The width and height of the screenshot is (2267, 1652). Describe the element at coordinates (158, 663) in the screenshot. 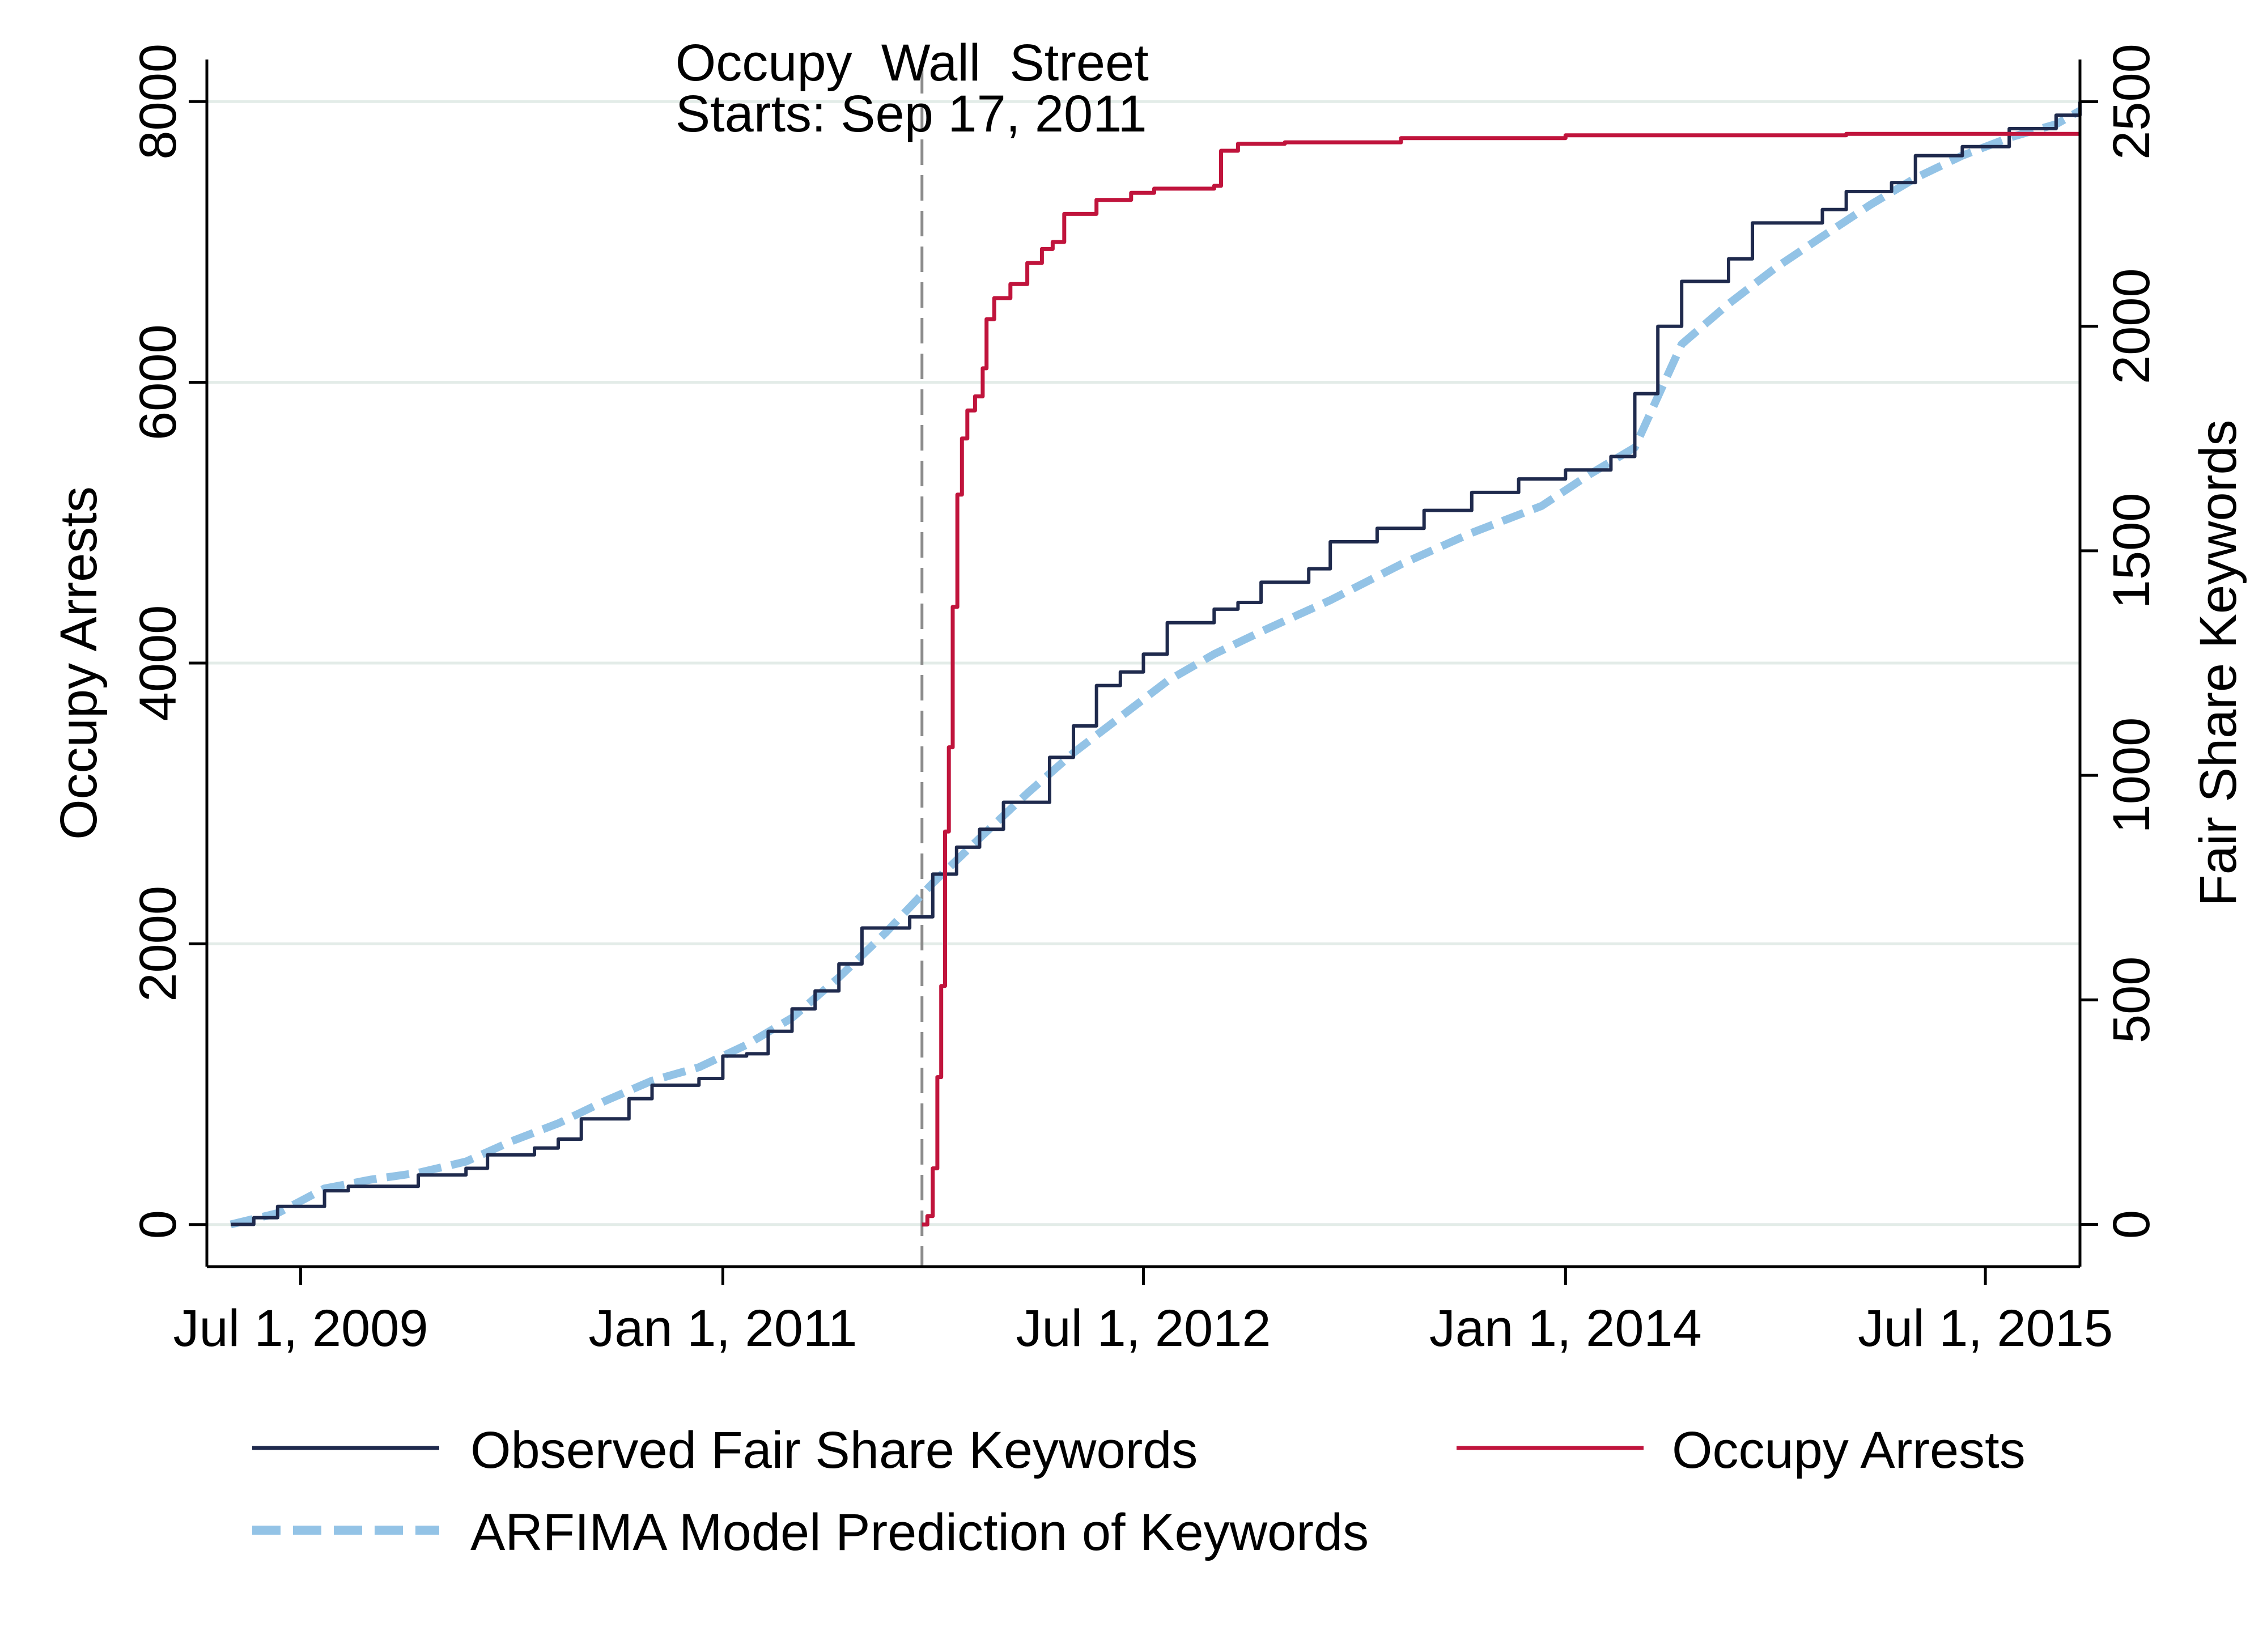

I see `left-axis-tick-label: 4000` at that location.